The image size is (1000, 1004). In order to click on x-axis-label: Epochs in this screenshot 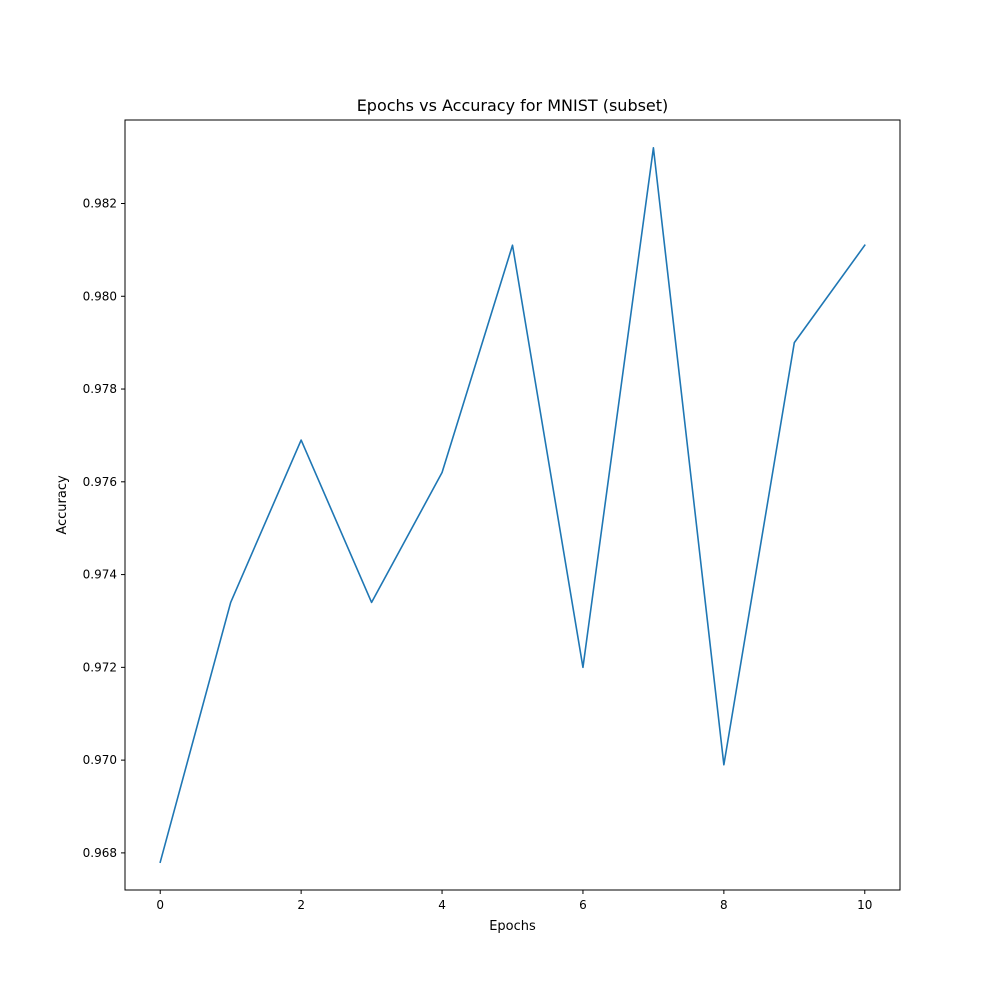, I will do `click(512, 926)`.